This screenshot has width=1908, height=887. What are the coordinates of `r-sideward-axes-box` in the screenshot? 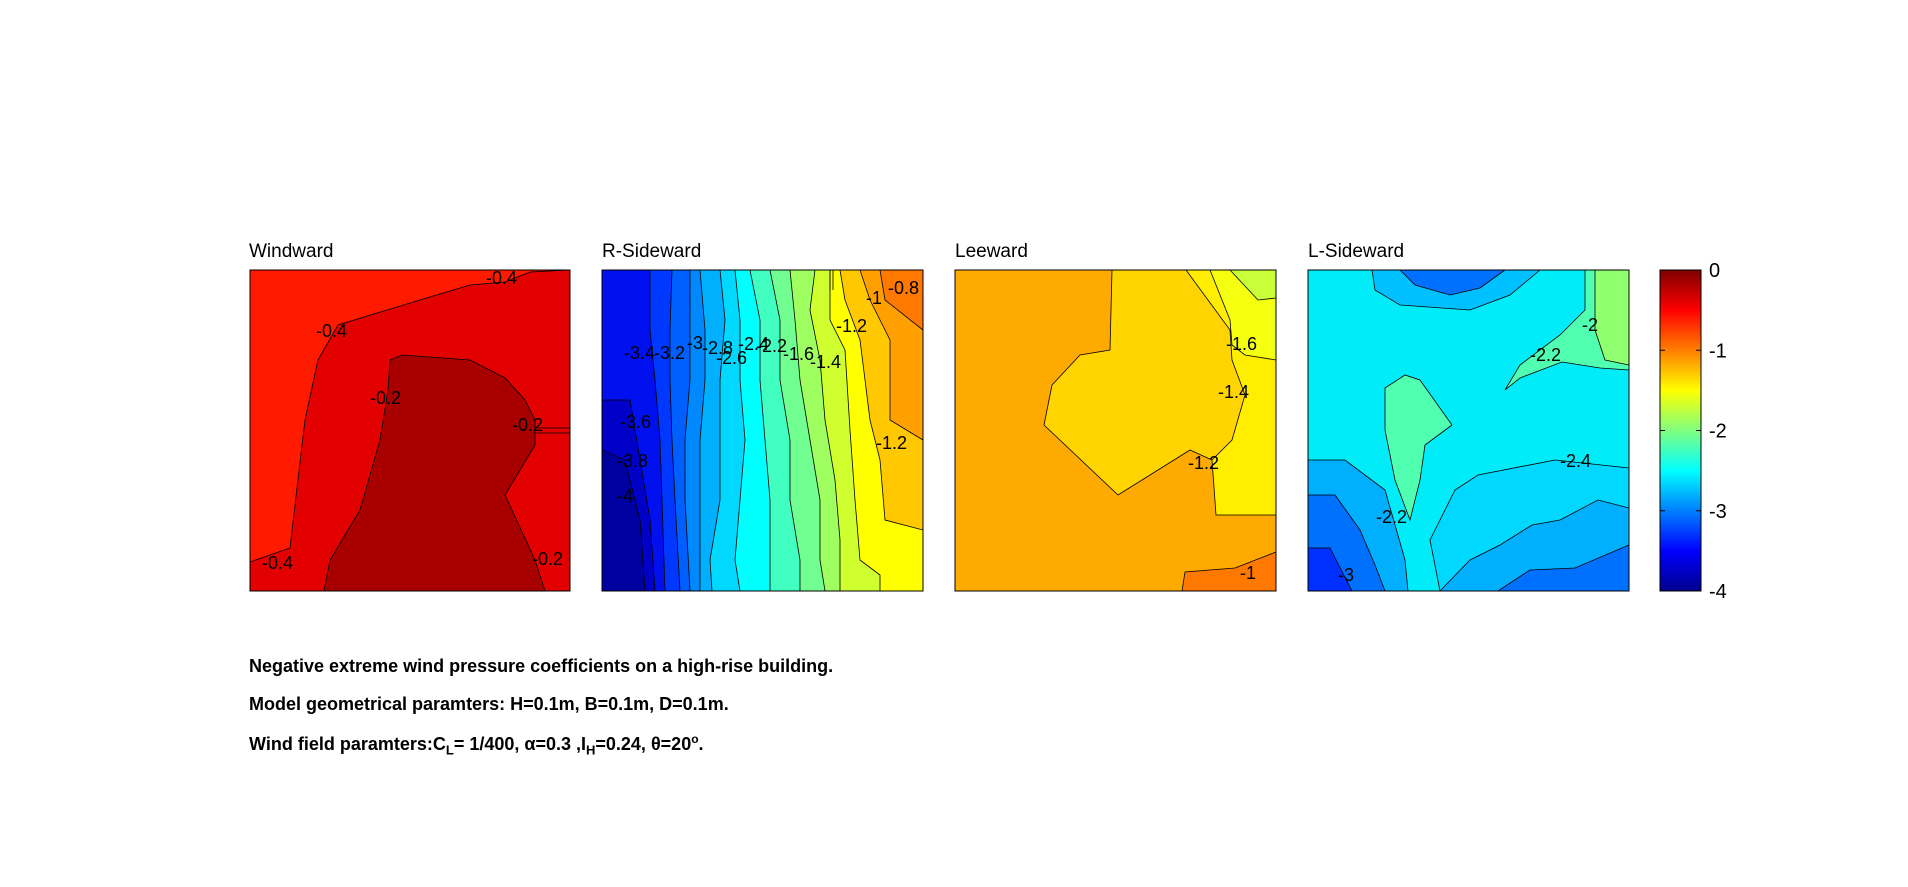 It's located at (762, 430).